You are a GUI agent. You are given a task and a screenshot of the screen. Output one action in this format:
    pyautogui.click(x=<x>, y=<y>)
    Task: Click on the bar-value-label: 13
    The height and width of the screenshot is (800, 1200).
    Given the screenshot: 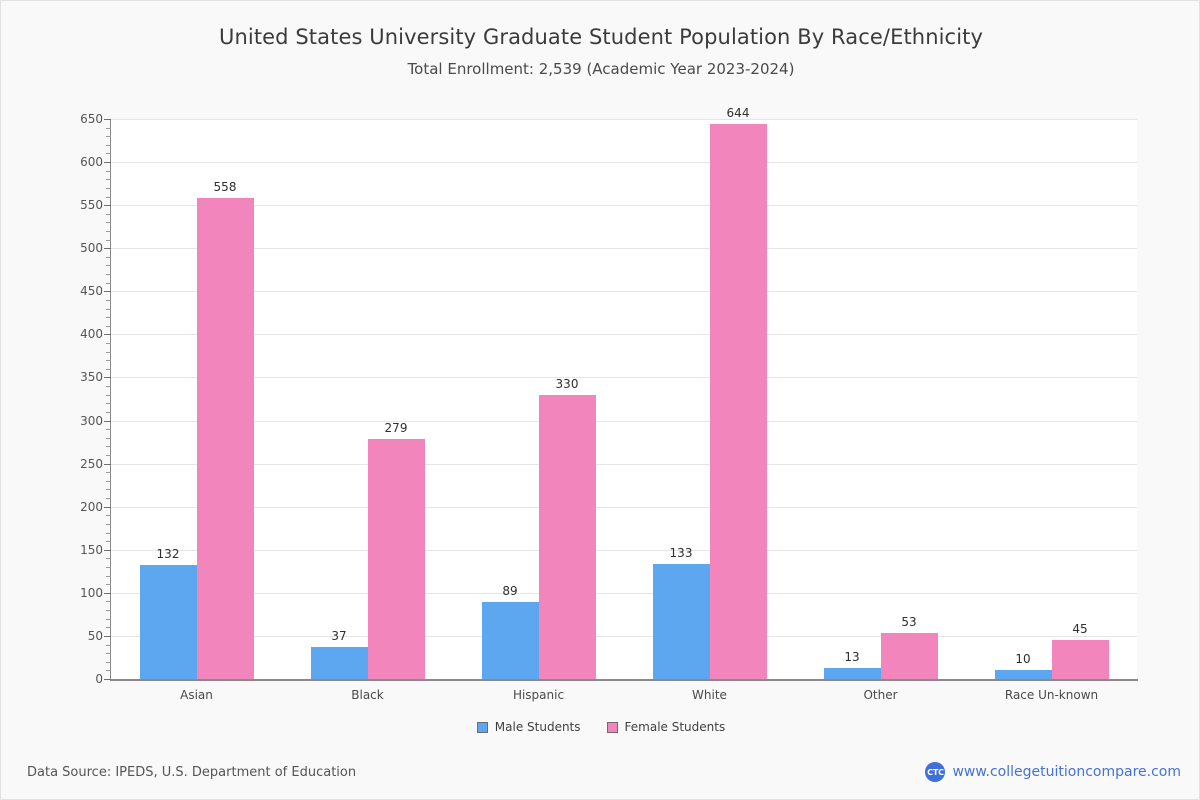 What is the action you would take?
    pyautogui.click(x=852, y=656)
    